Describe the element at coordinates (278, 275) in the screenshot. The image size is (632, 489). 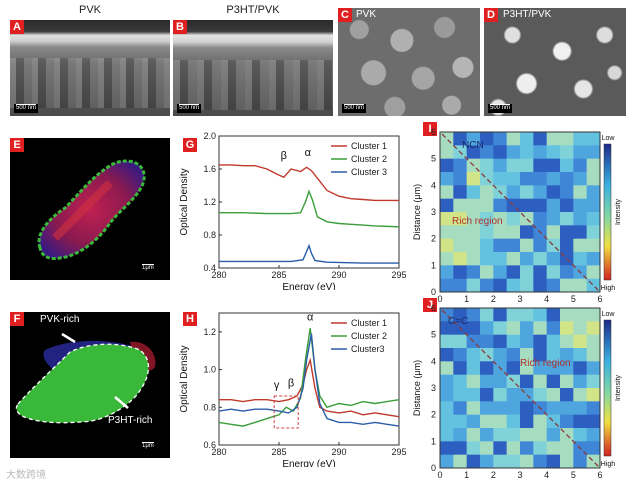
I see `chart-g-xtick-label: 285` at that location.